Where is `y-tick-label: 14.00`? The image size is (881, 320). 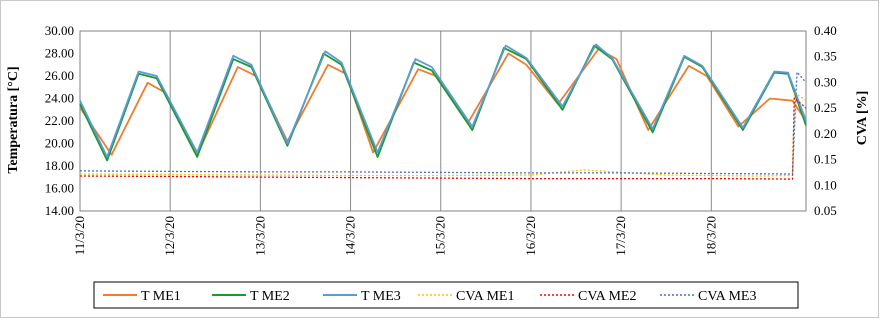
y-tick-label: 14.00 is located at coordinates (59, 210).